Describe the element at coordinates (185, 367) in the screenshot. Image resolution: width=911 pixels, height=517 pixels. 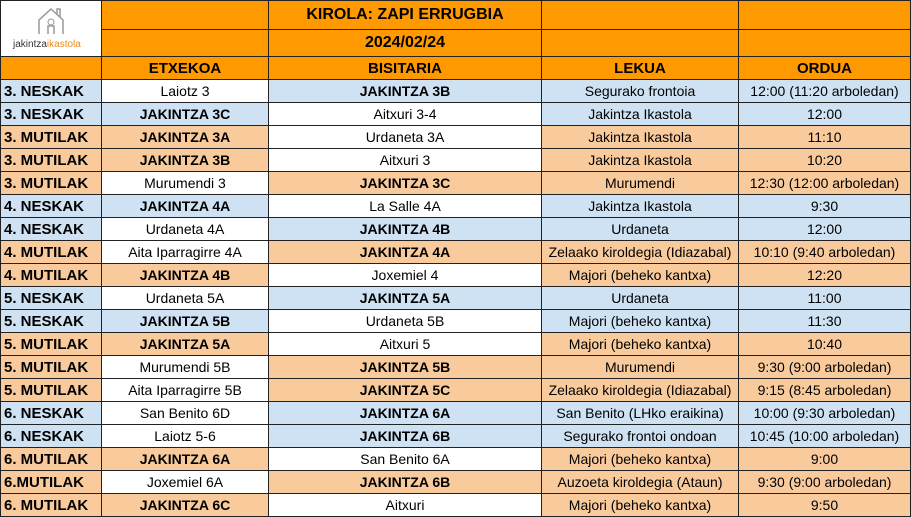
I see `home-team-cell: Murumendi 5B` at that location.